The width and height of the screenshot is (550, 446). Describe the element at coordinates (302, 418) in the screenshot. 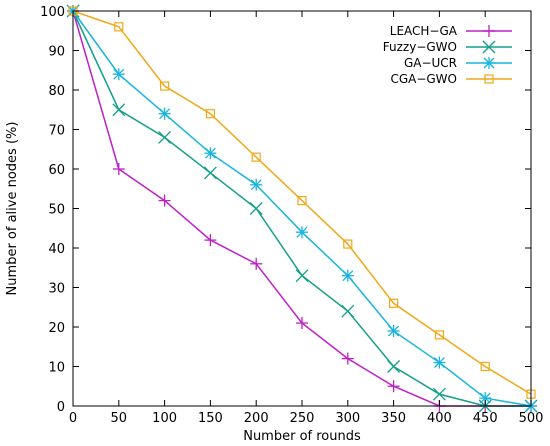

I see `x-tick-label: 250` at that location.